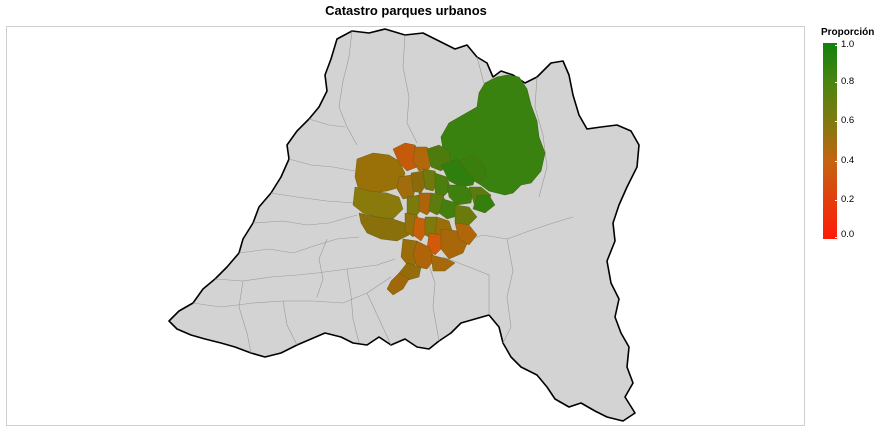  What do you see at coordinates (848, 160) in the screenshot?
I see `legend-tick-label: 0.4` at bounding box center [848, 160].